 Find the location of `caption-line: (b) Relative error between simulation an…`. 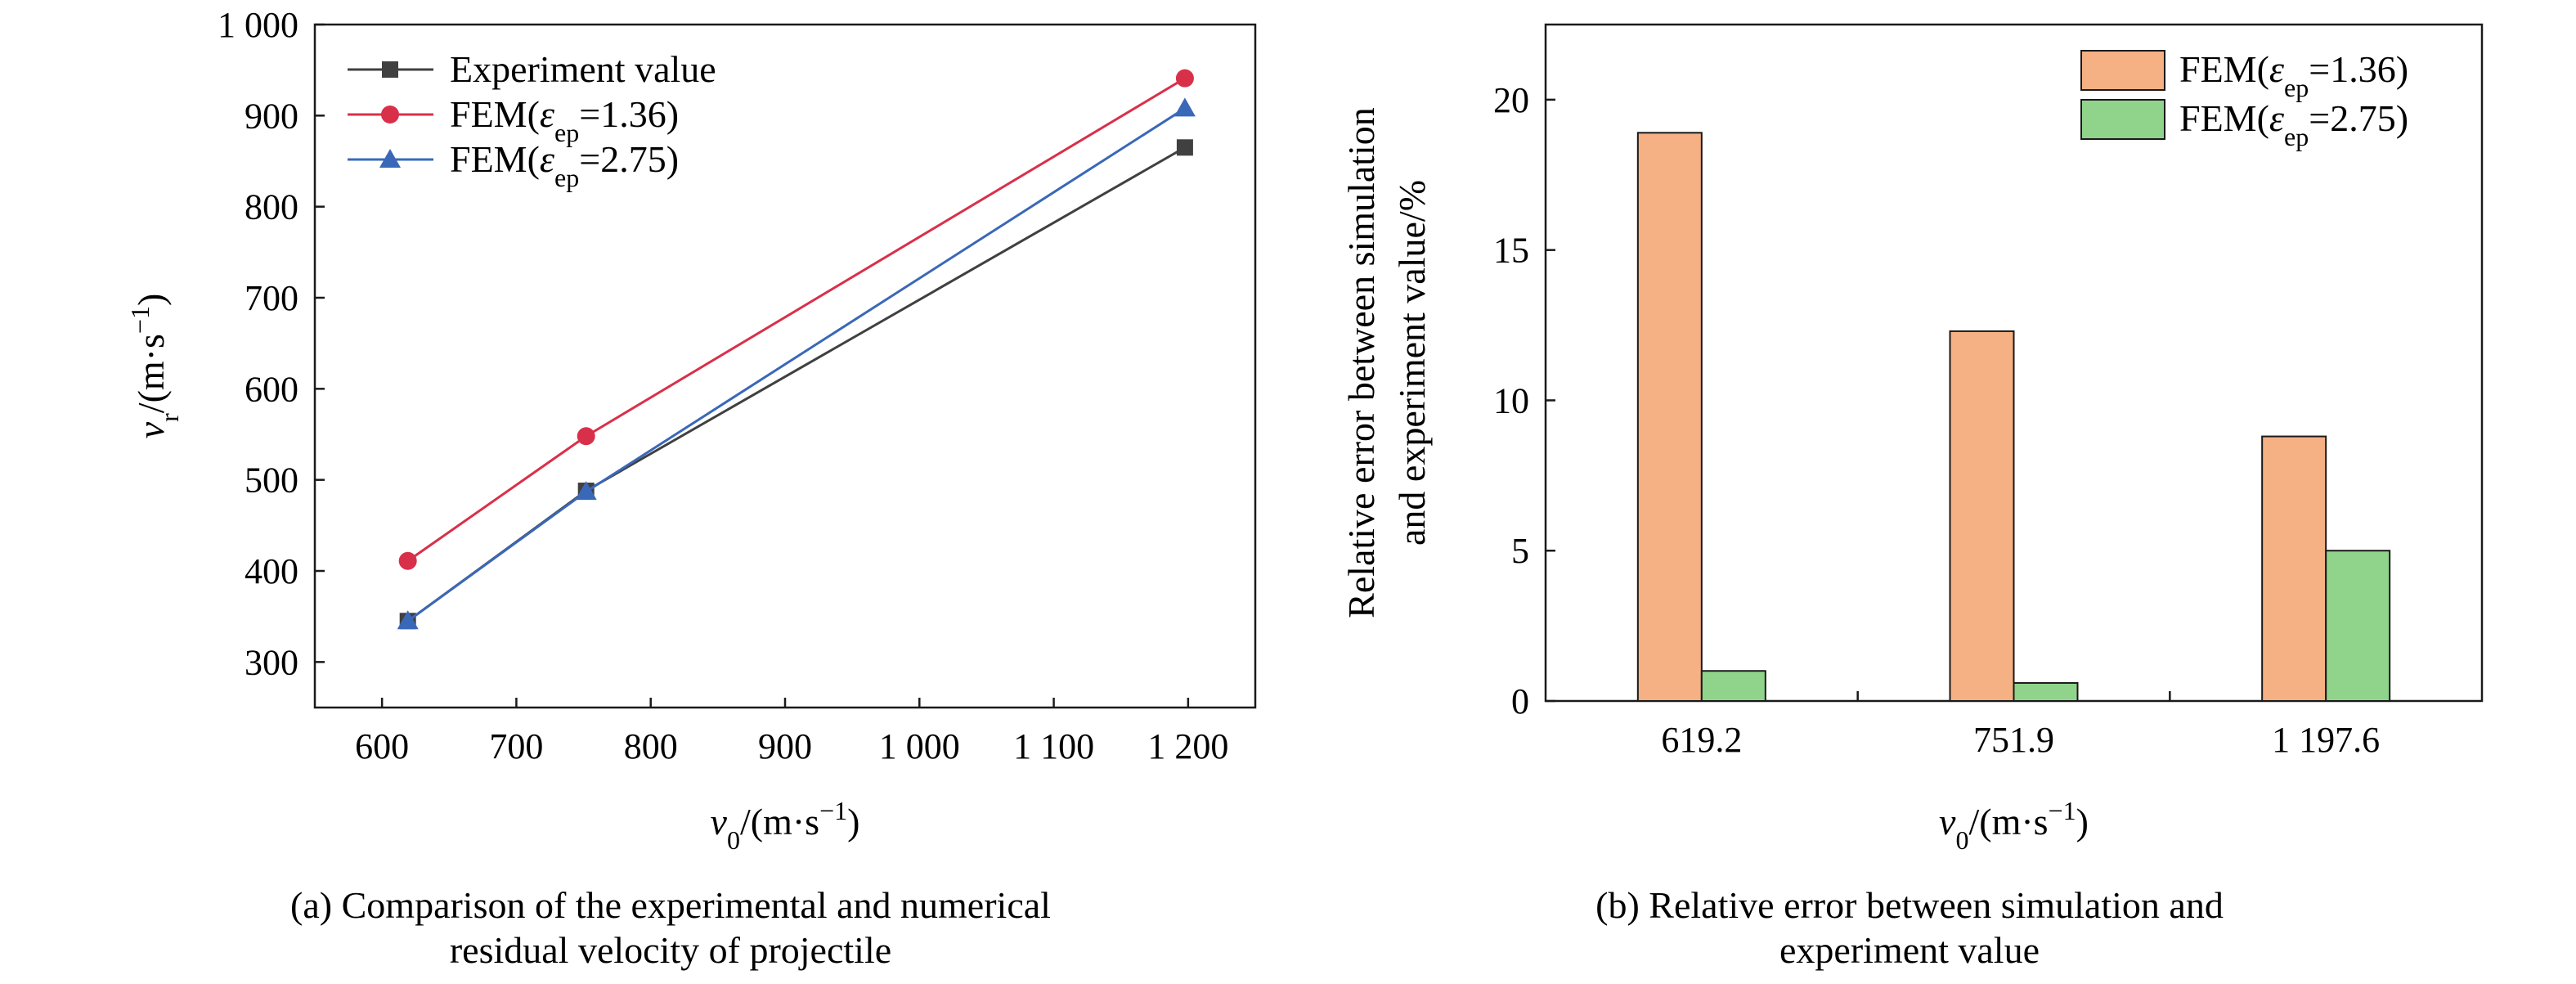

caption-line: (b) Relative error between simulation an… is located at coordinates (1909, 905).